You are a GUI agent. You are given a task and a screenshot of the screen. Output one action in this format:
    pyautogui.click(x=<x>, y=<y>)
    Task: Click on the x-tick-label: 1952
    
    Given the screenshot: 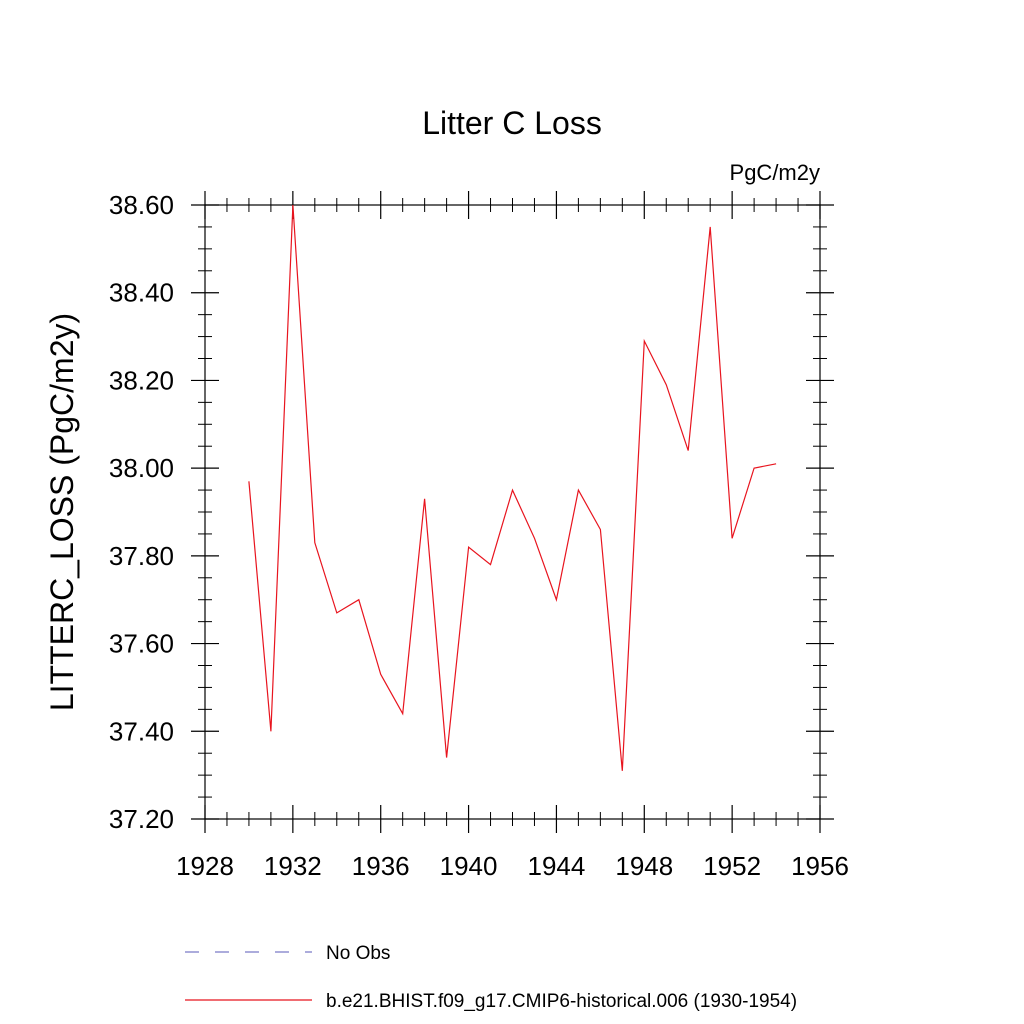 What is the action you would take?
    pyautogui.click(x=732, y=866)
    